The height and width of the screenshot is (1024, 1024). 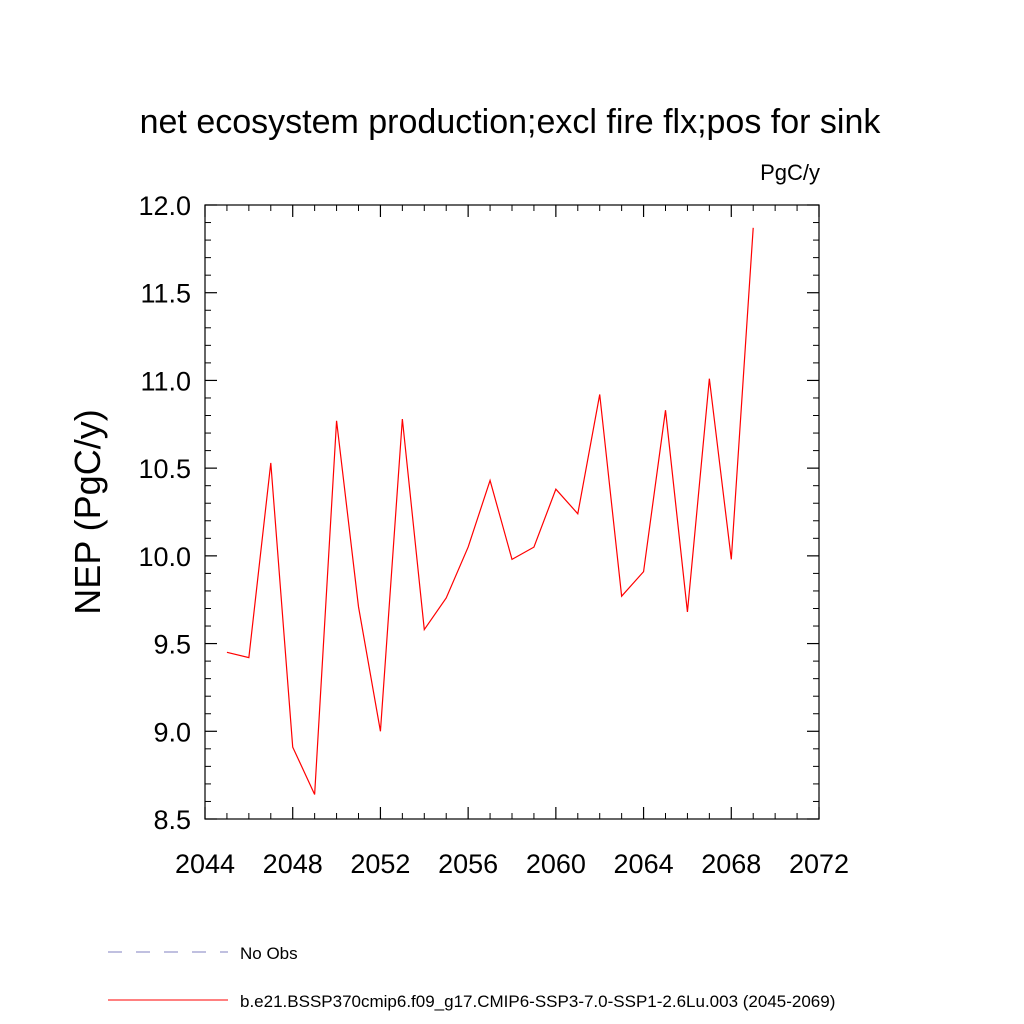 I want to click on y-tick-label: 9.0, so click(x=172, y=732).